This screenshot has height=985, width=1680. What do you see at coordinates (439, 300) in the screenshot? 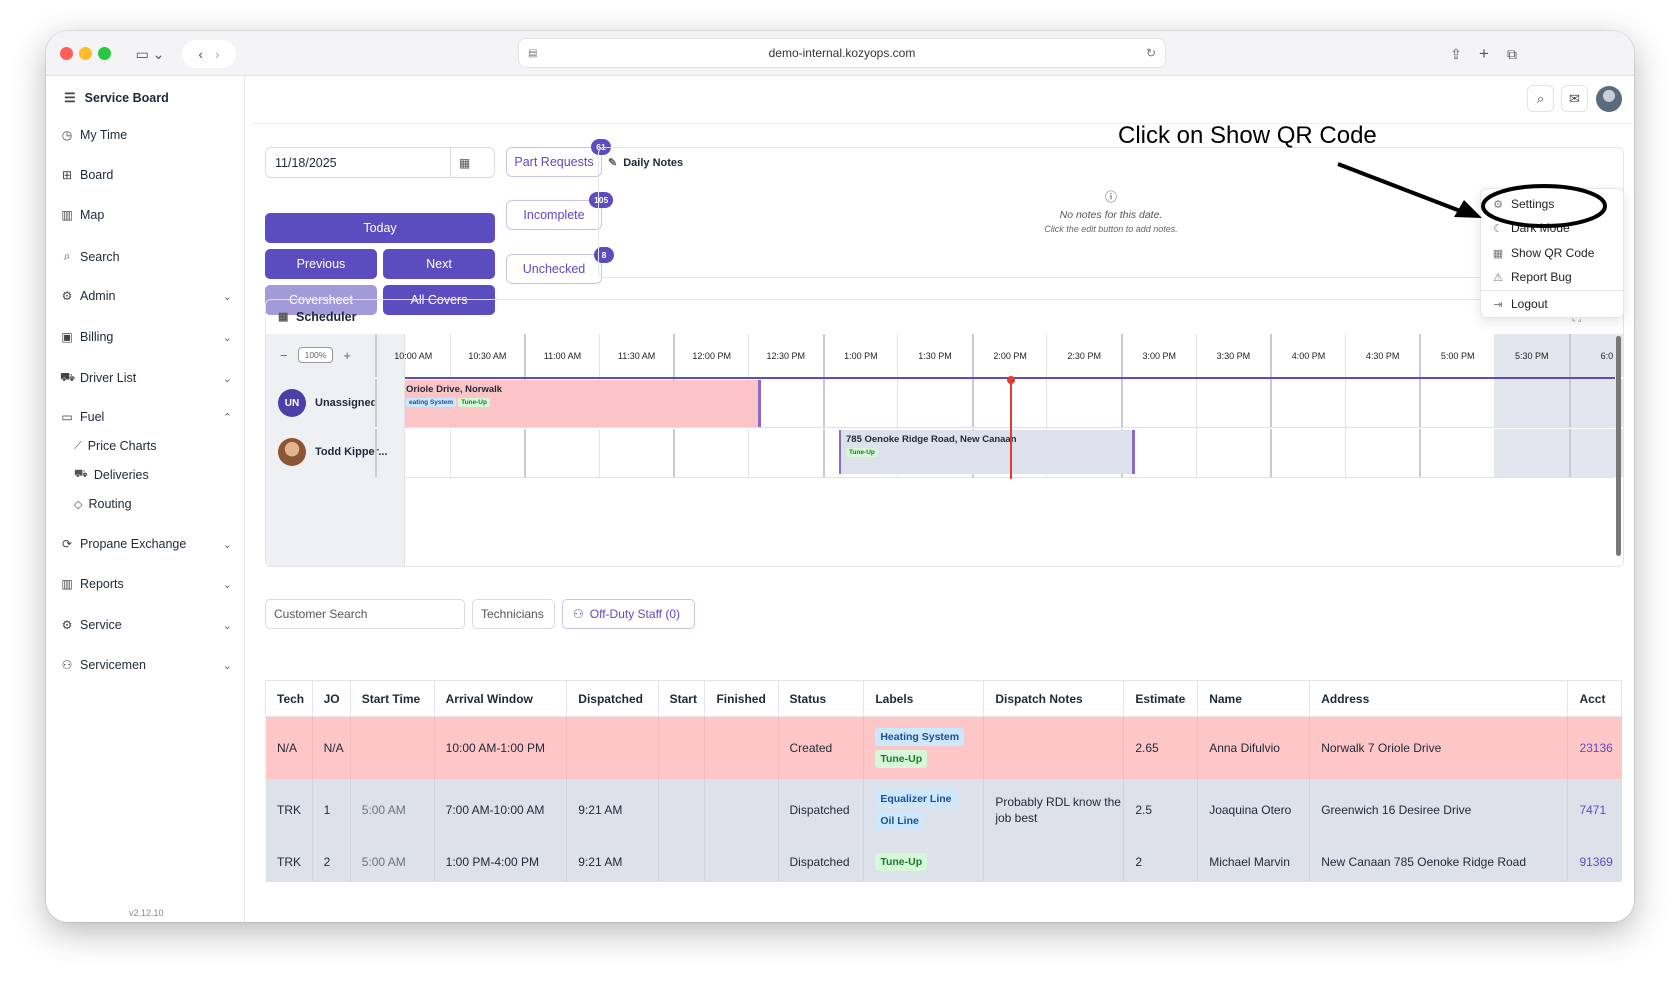
I see `all-covers-button: All Covers` at bounding box center [439, 300].